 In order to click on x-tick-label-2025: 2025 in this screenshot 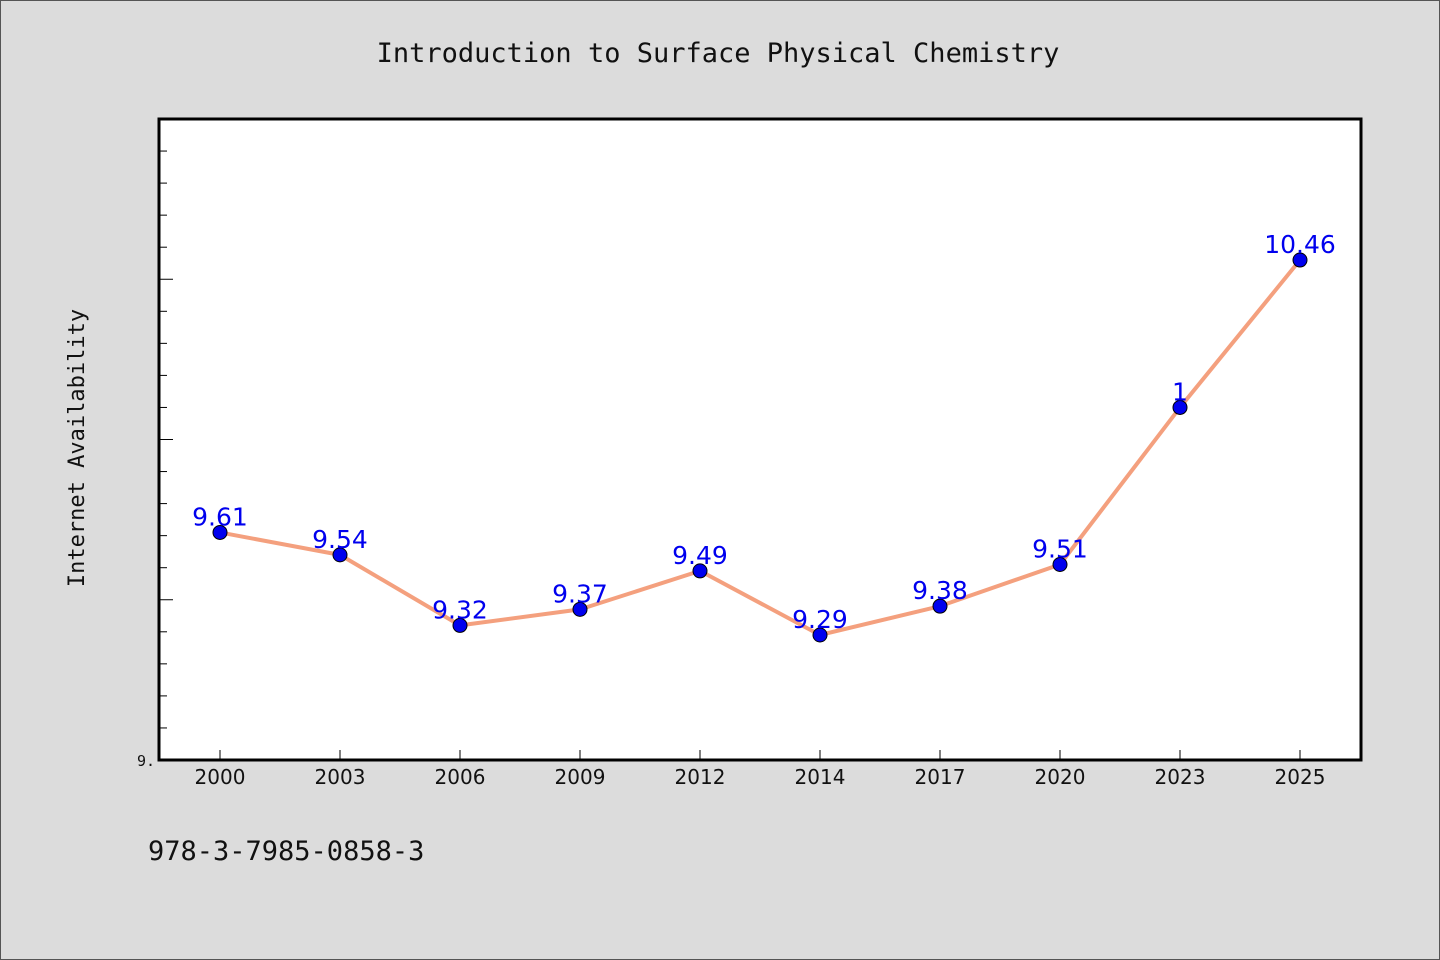, I will do `click(1300, 777)`.